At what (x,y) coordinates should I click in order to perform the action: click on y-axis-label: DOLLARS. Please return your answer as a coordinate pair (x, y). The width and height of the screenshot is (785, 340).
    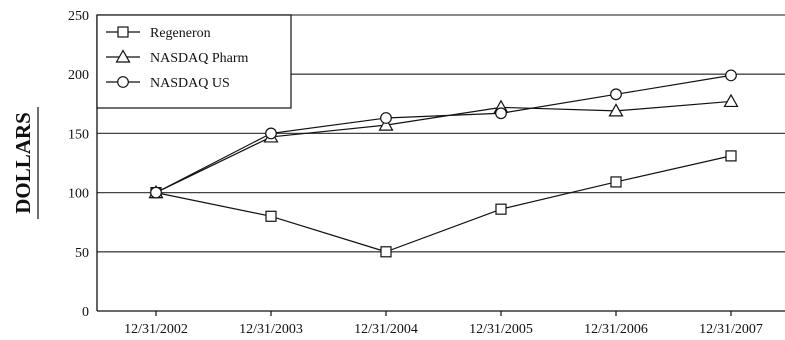
    Looking at the image, I should click on (23, 163).